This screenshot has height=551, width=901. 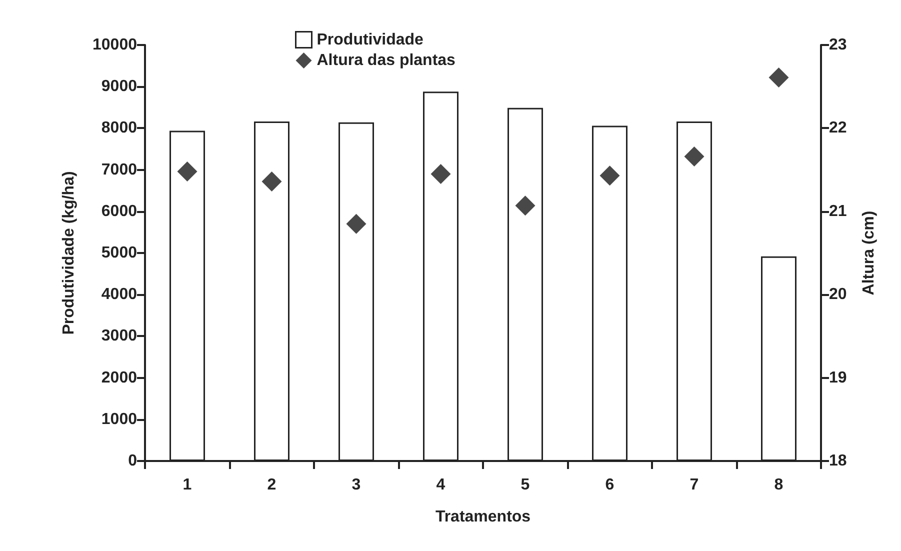 I want to click on y2-tick-label: 21, so click(x=838, y=211).